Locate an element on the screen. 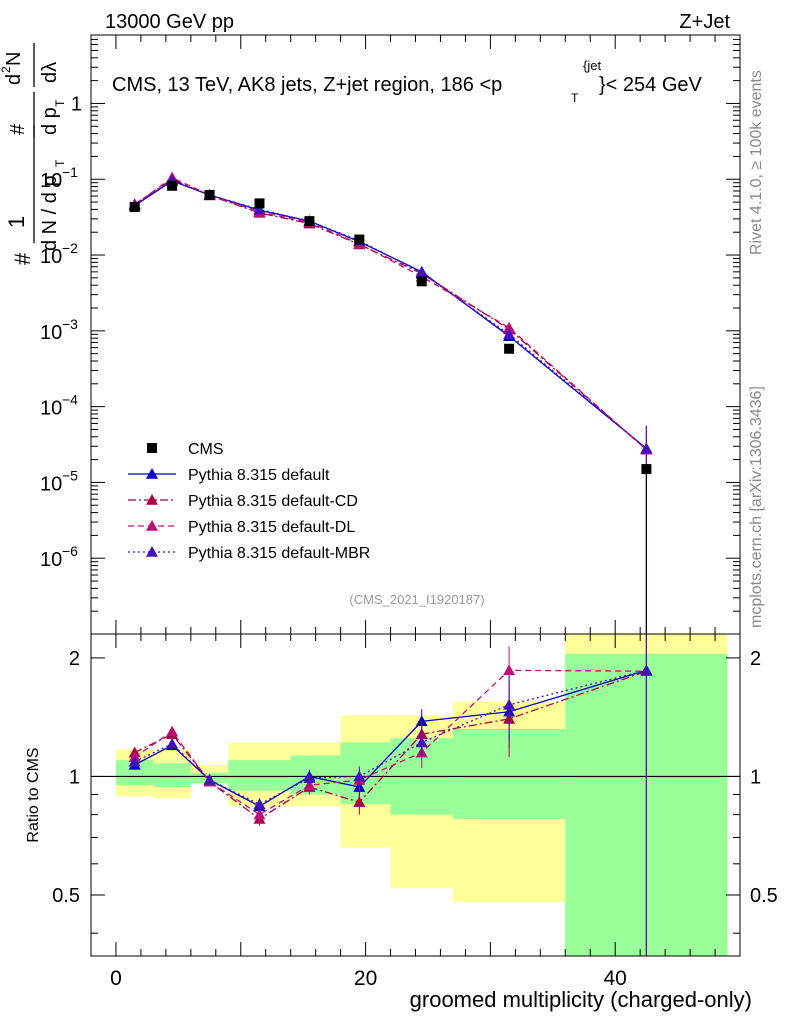  y-label-dp: d p is located at coordinates (50, 121).